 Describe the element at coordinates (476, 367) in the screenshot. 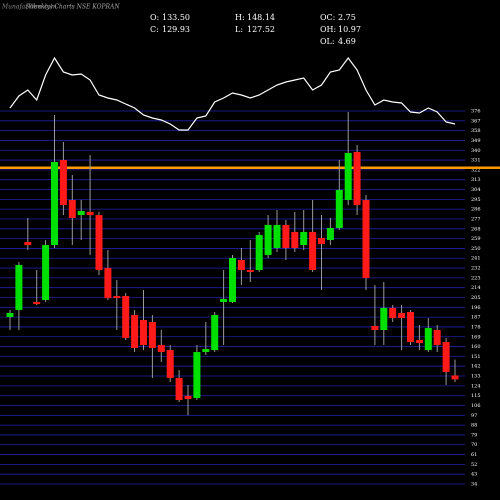

I see `y-tick-label: 142` at that location.